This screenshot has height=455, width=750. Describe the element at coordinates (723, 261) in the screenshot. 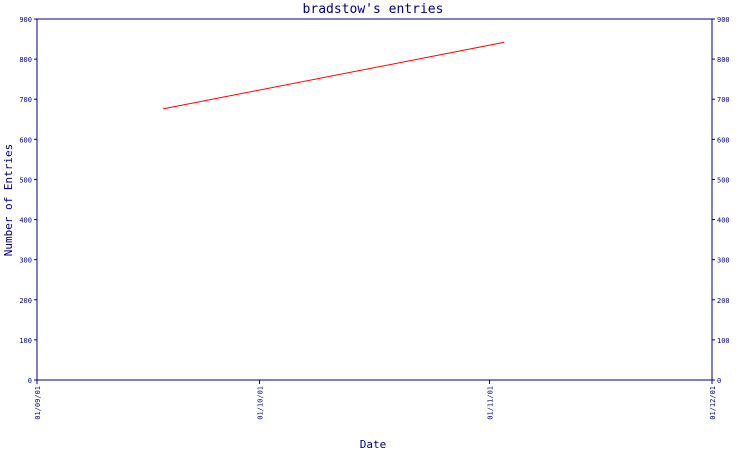

I see `y-tick-label-right: 300` at that location.